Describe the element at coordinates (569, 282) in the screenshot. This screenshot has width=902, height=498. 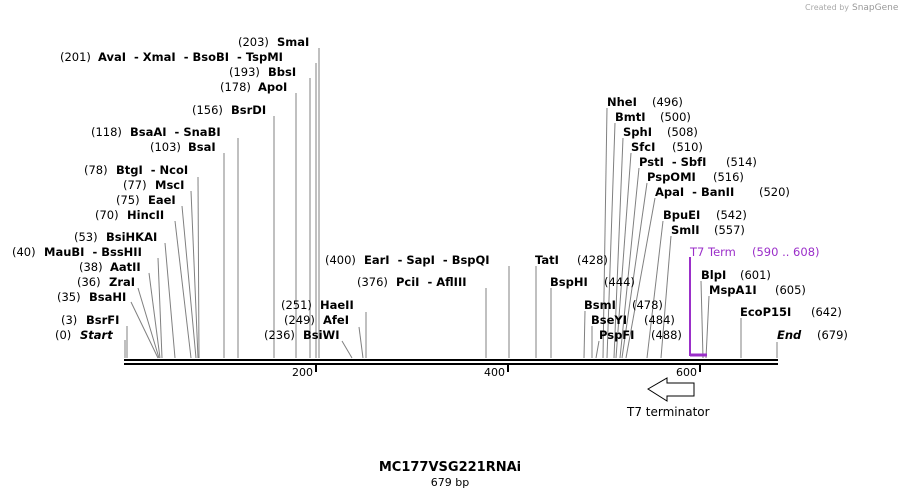
I see `site-name: BspHI` at that location.